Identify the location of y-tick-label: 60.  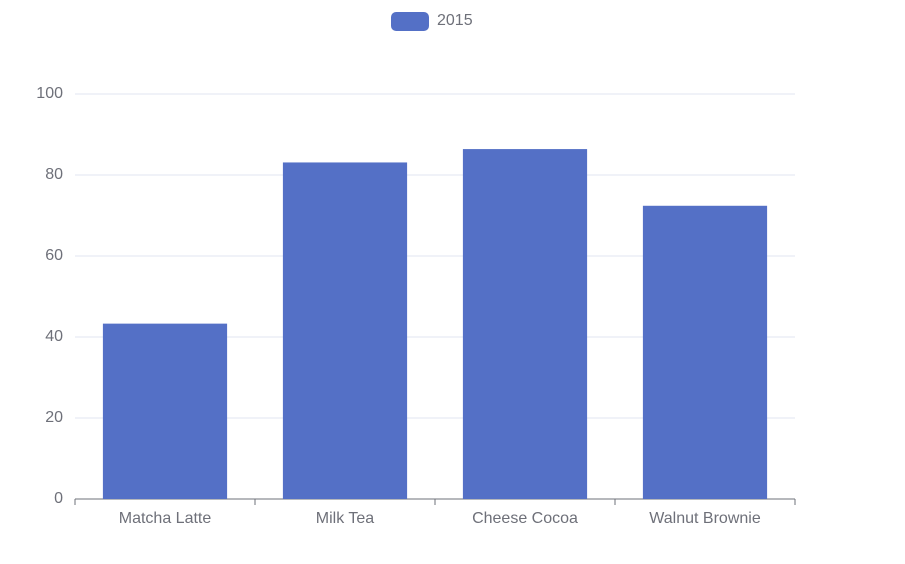
(54, 255).